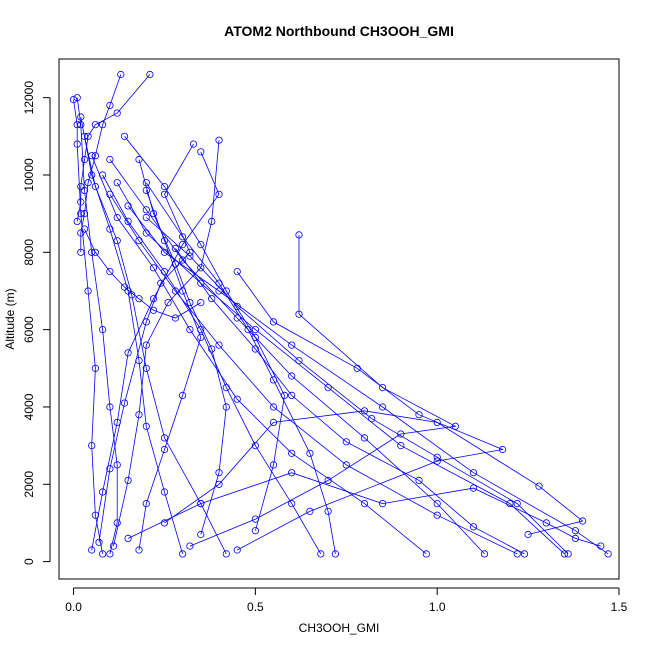 This screenshot has height=650, width=650. I want to click on y-tick-label: 4000, so click(29, 406).